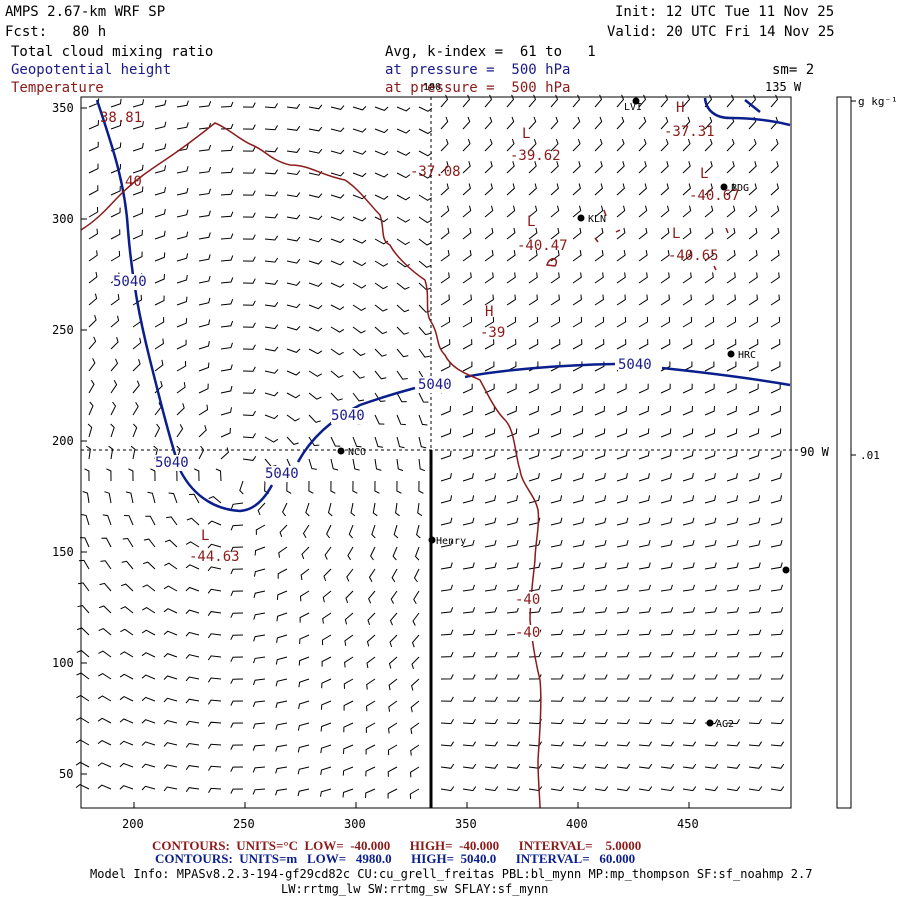  What do you see at coordinates (63, 219) in the screenshot?
I see `y-label-300: 300` at bounding box center [63, 219].